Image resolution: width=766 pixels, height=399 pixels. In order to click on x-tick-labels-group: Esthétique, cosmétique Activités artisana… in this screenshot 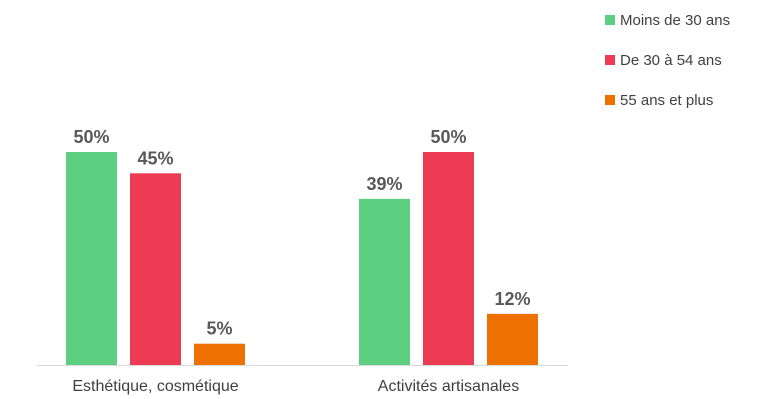, I will do `click(295, 386)`.